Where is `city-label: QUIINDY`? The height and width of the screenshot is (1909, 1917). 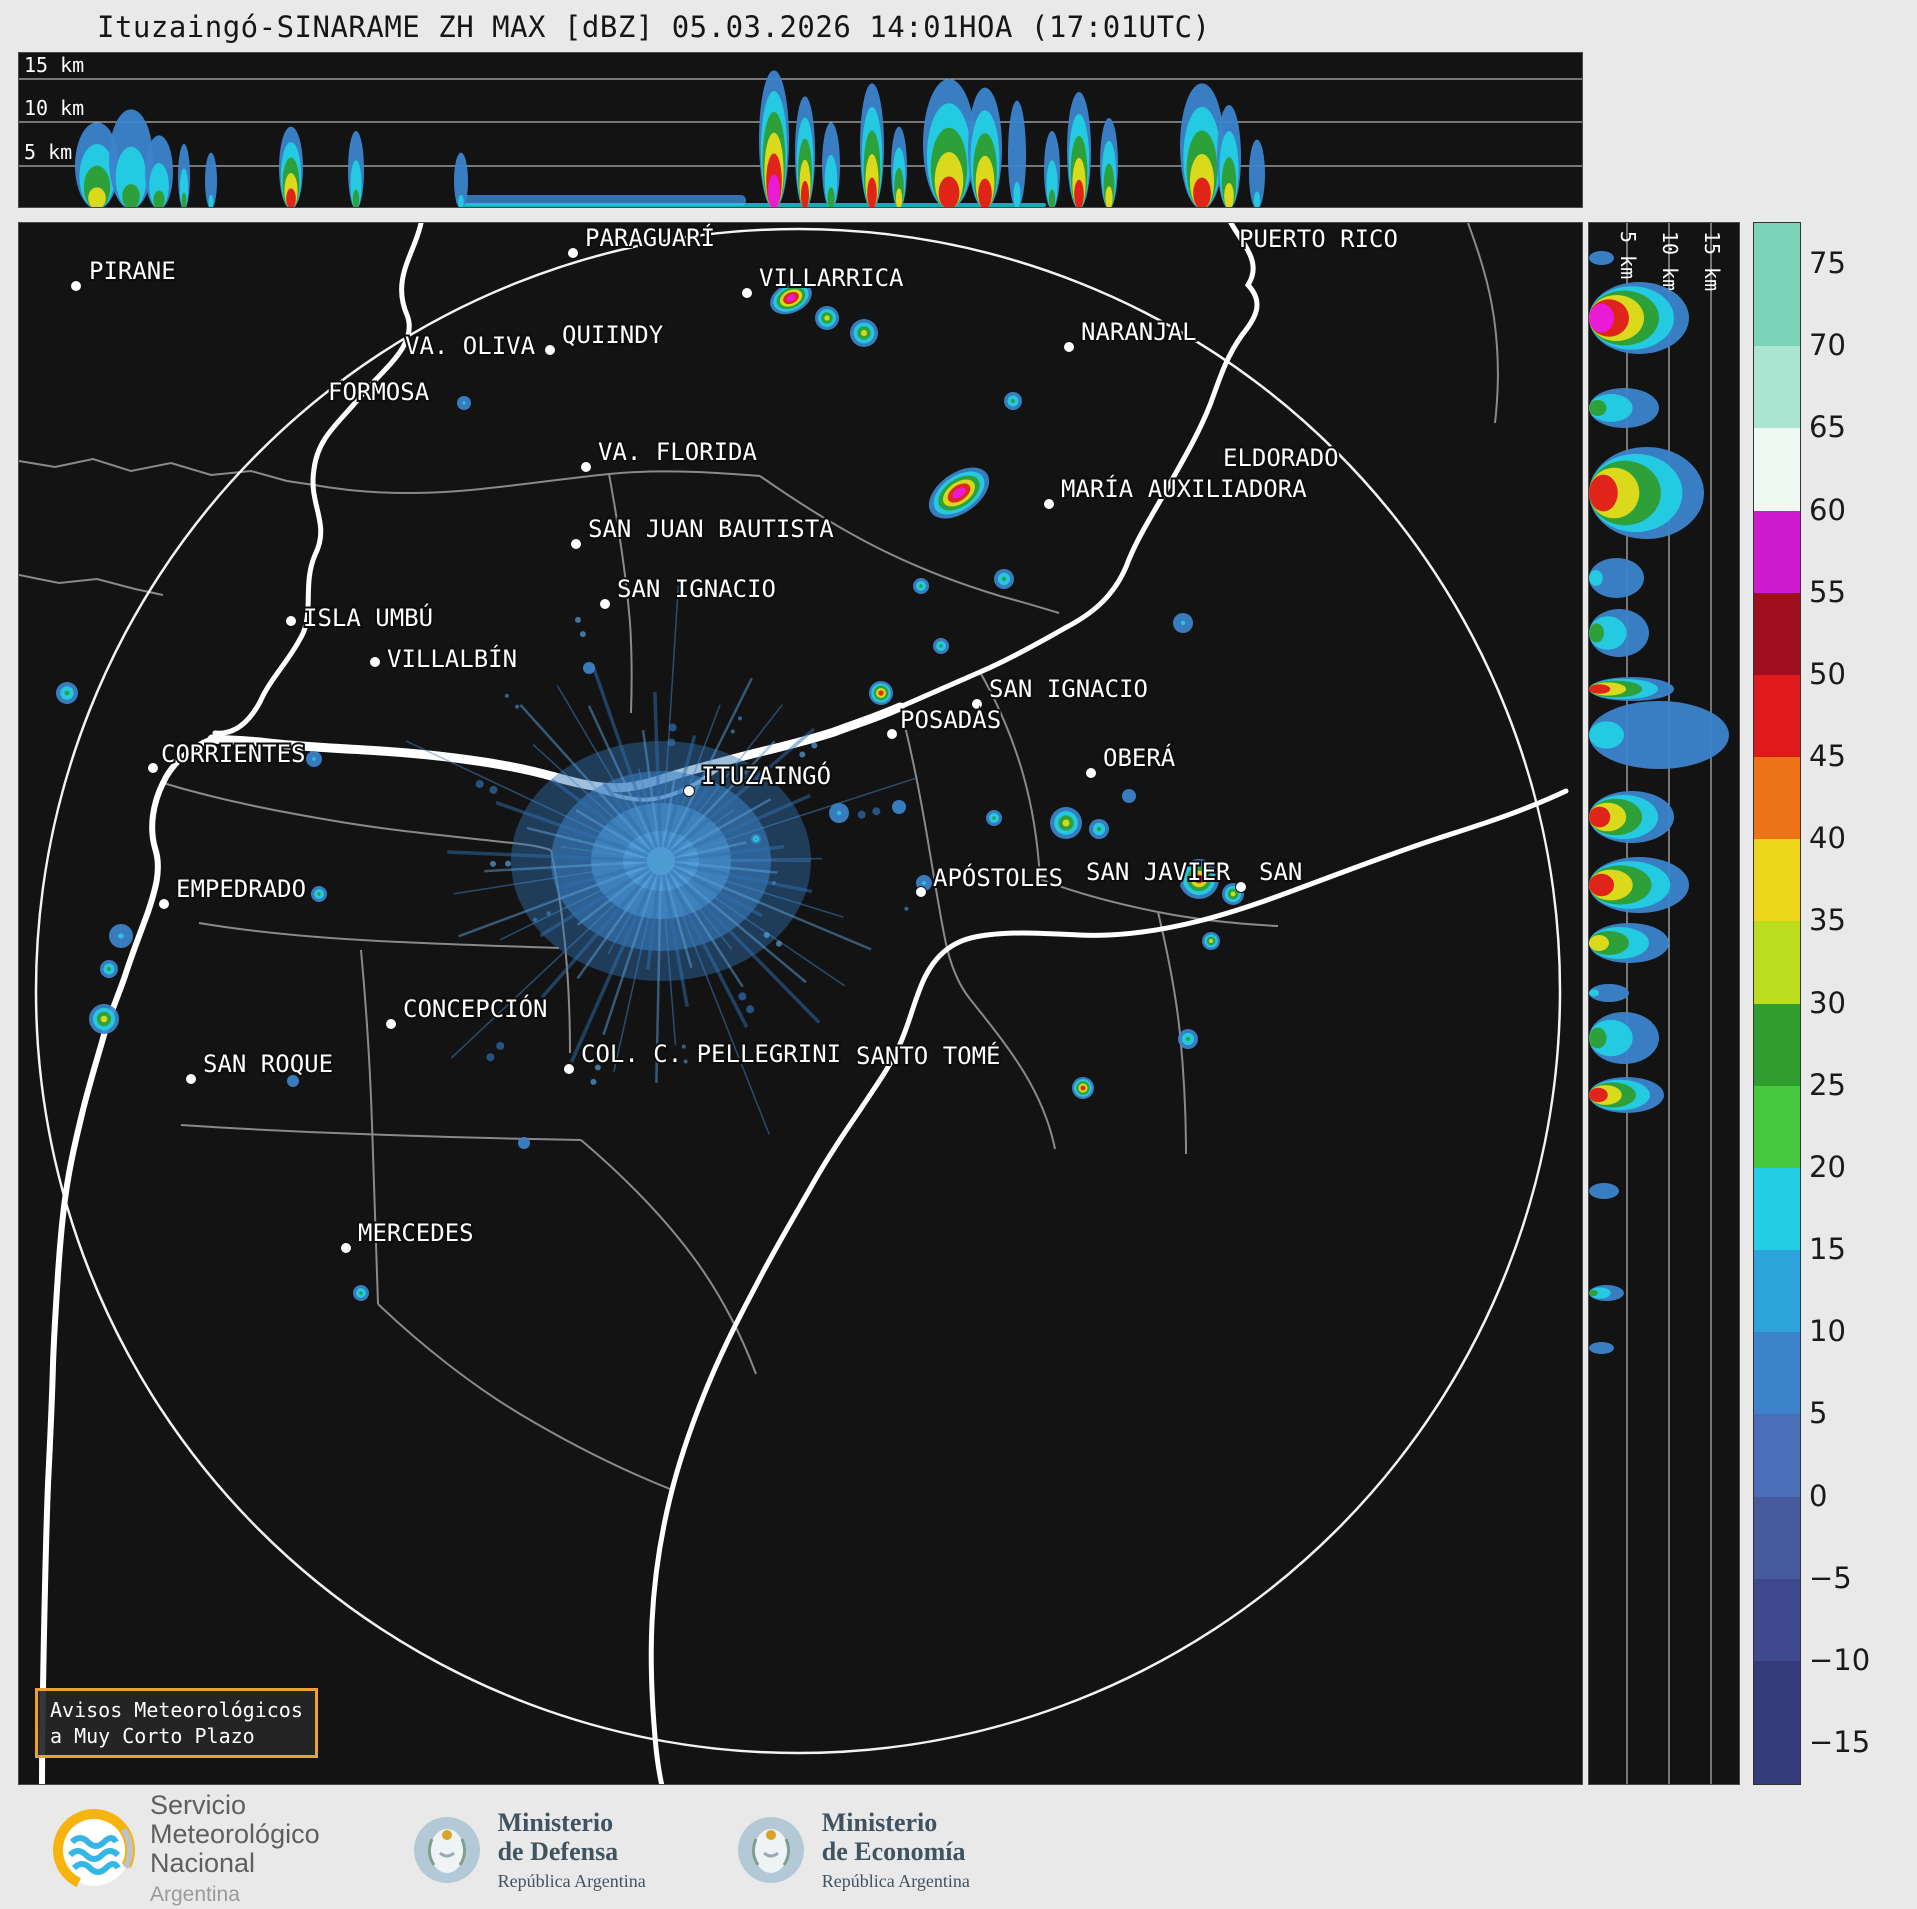 city-label: QUIINDY is located at coordinates (613, 335).